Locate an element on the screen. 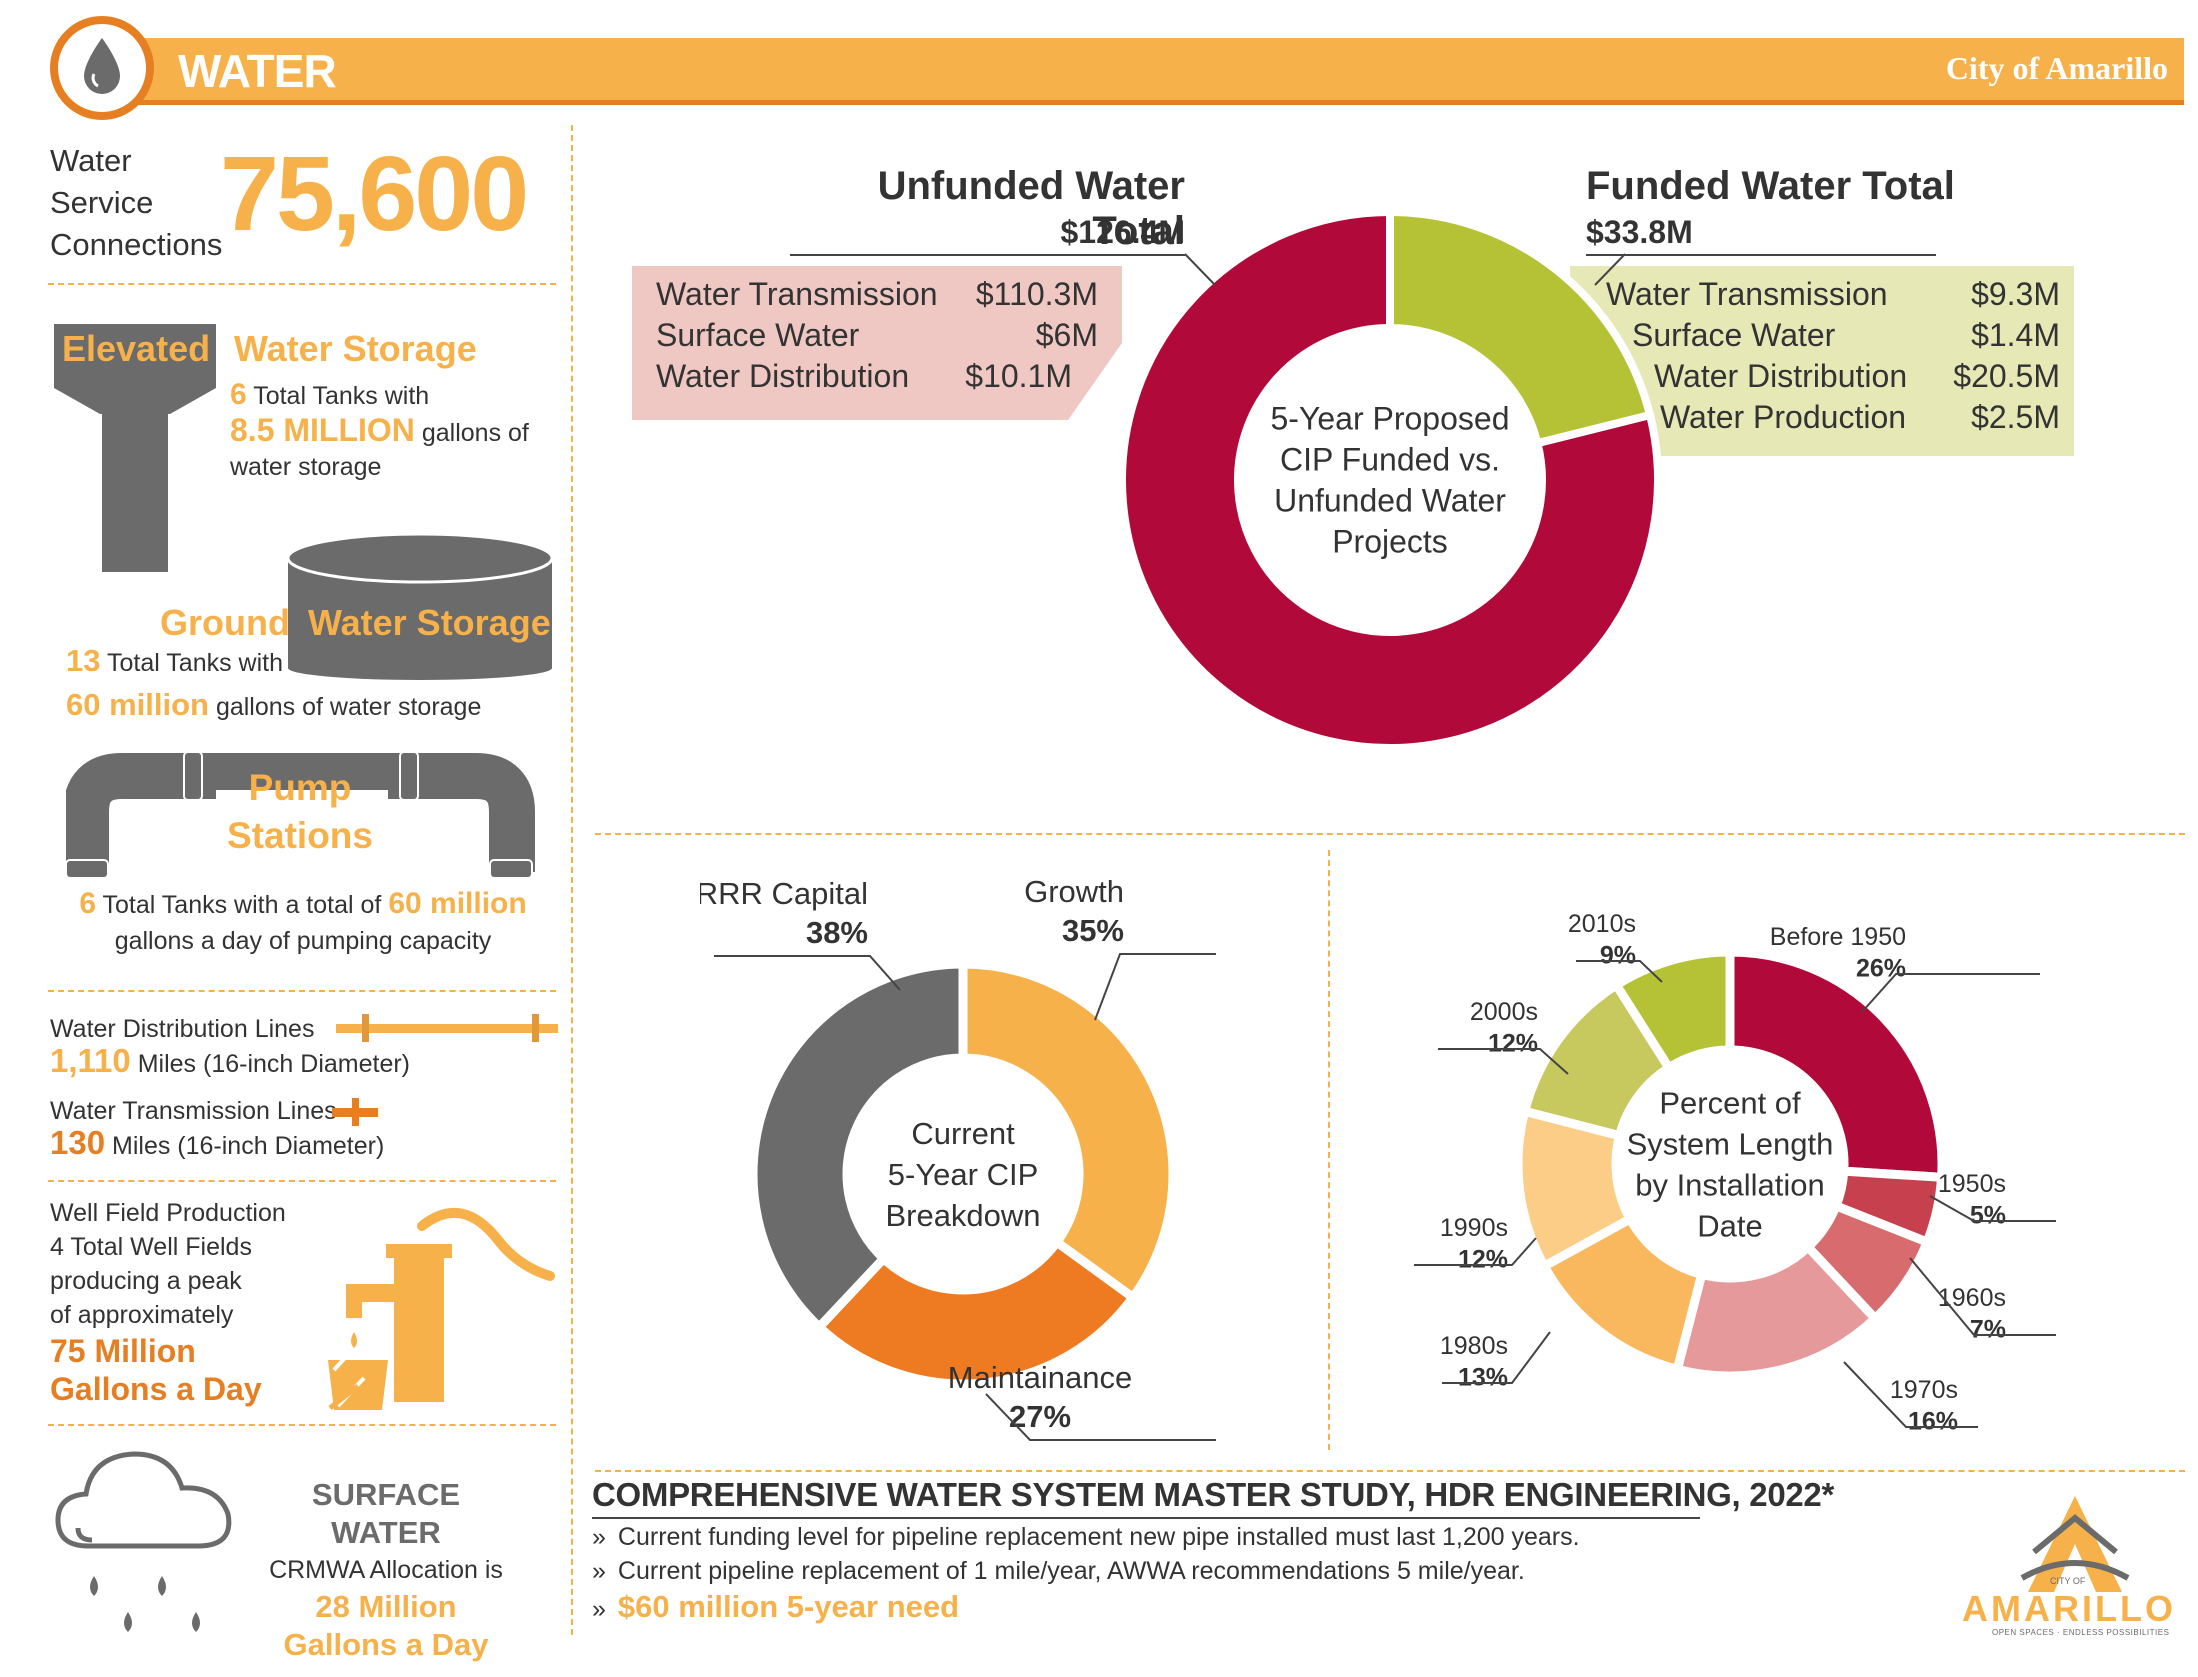 The height and width of the screenshot is (1677, 2198). slice-label: 1980s is located at coordinates (1474, 1346).